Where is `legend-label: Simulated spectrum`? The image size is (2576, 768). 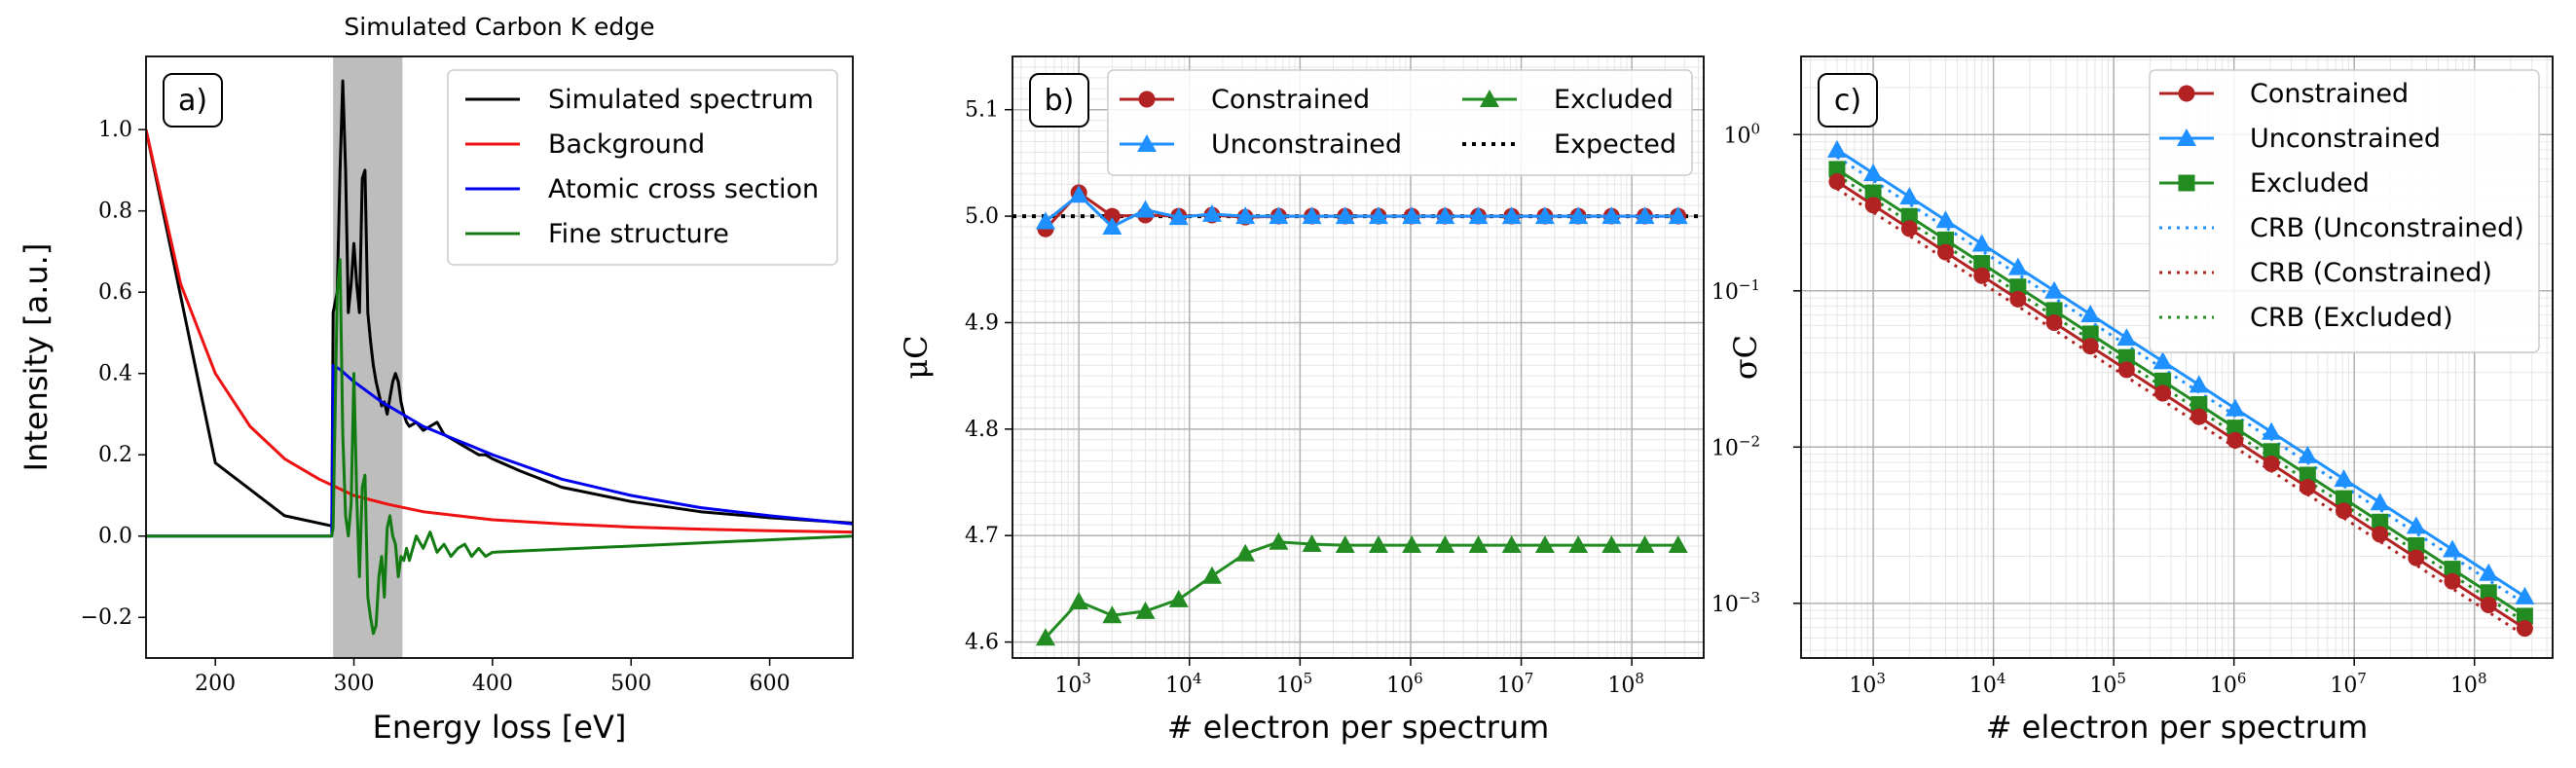
legend-label: Simulated spectrum is located at coordinates (681, 100).